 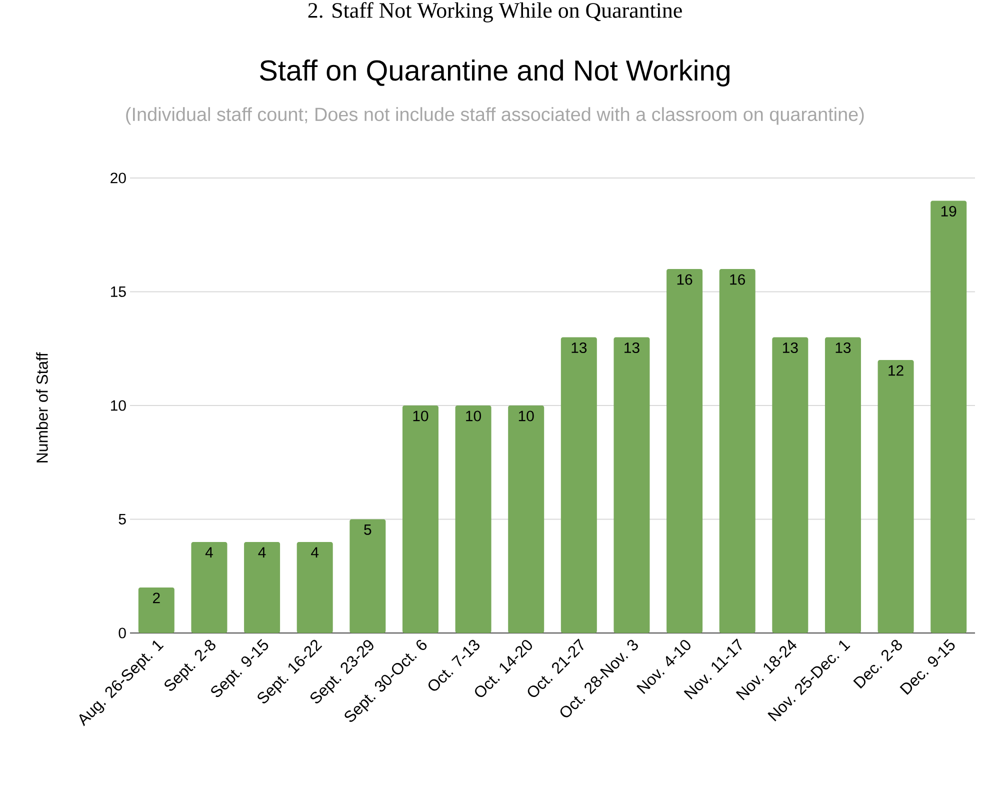 I want to click on data-label: 12, so click(x=896, y=370).